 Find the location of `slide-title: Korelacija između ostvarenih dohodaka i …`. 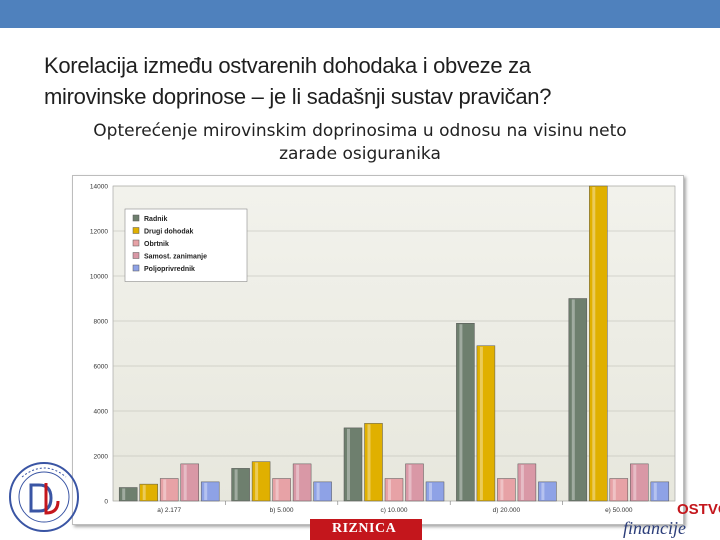

slide-title: Korelacija između ostvarenih dohodaka i … is located at coordinates (369, 81).